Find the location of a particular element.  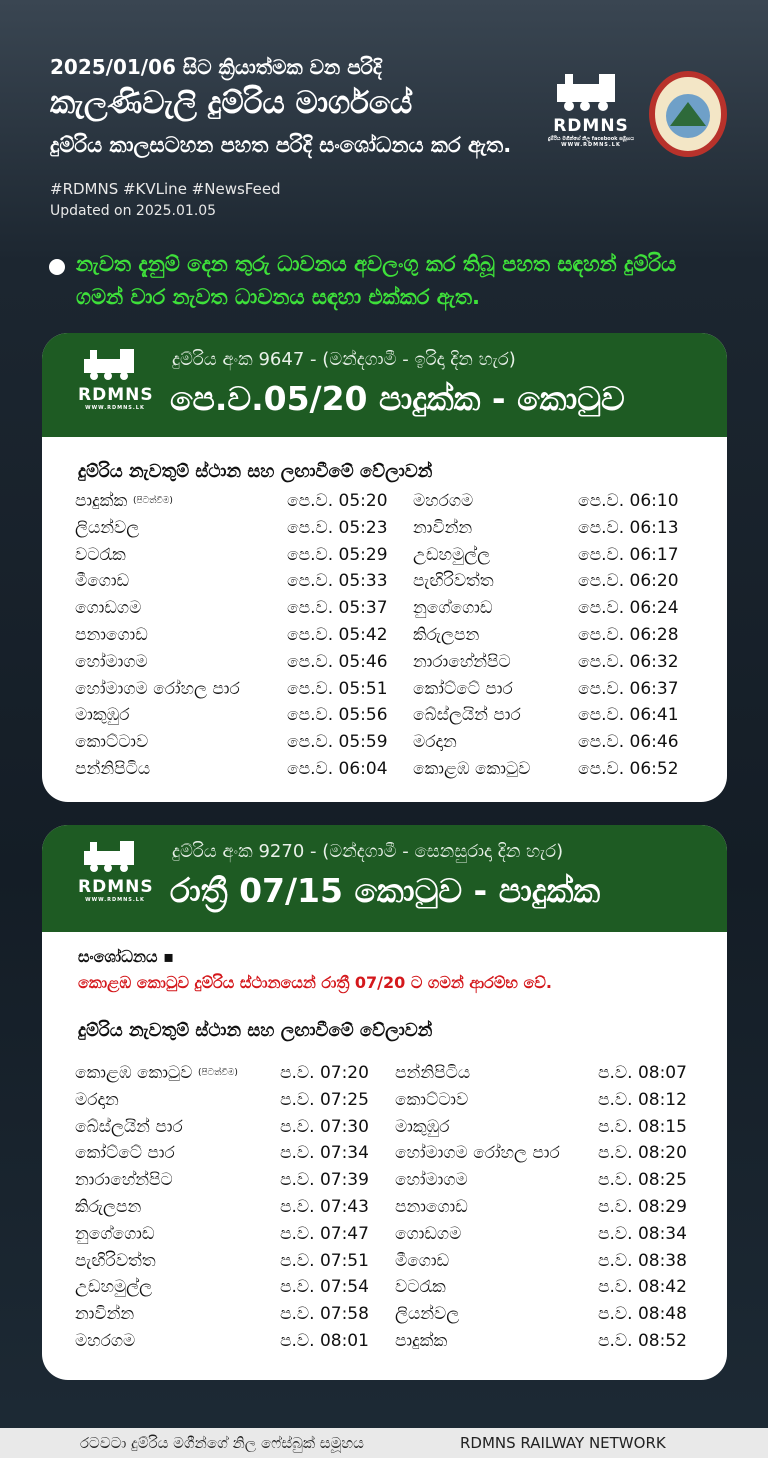

arrival-time: පෙ.ව. 05:56 is located at coordinates (337, 715).